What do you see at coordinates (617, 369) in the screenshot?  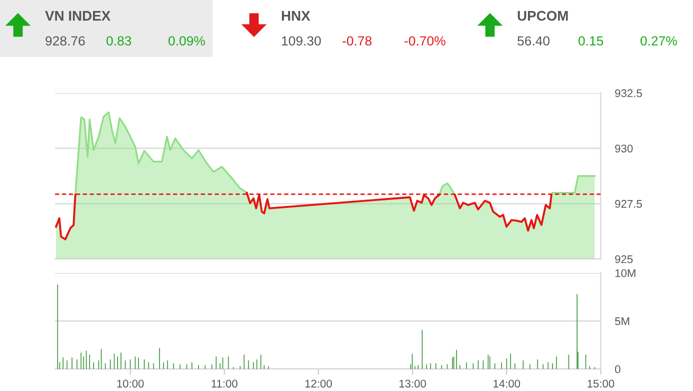 I see `y-tick-label: 0` at bounding box center [617, 369].